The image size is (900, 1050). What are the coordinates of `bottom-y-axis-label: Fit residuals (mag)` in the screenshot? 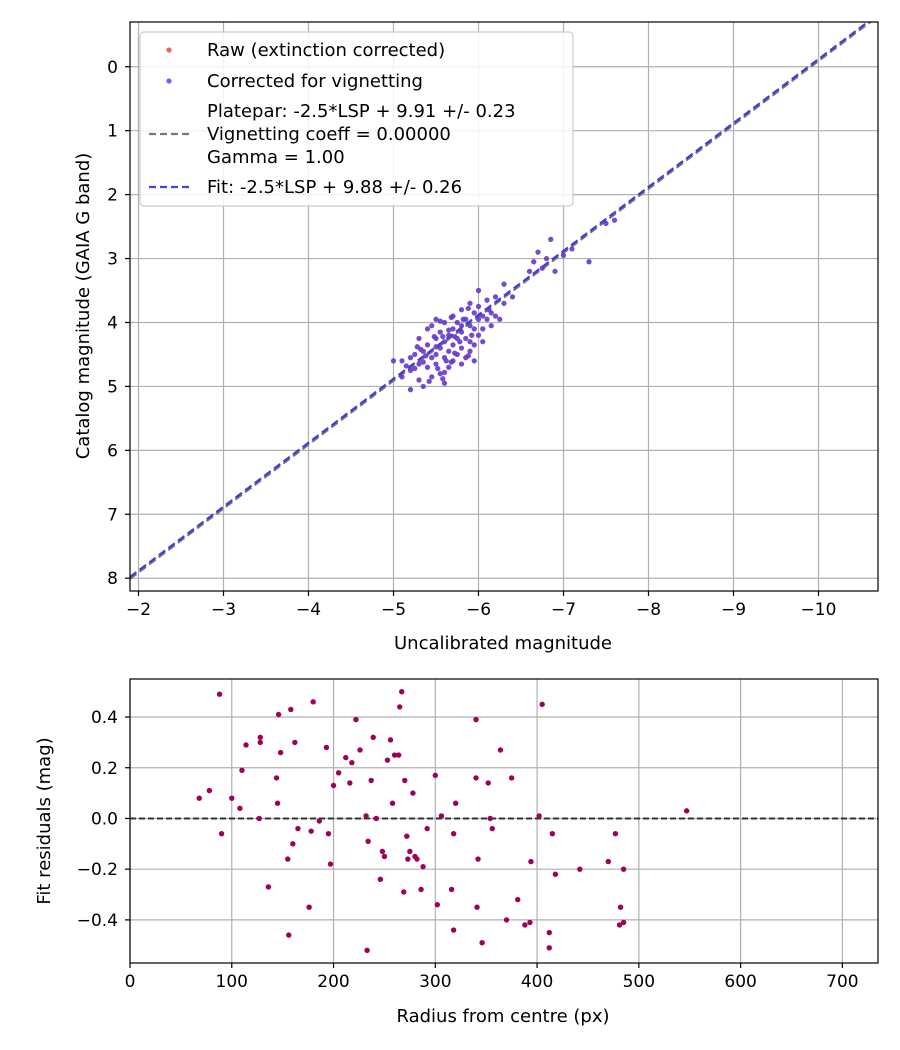 It's located at (44, 820).